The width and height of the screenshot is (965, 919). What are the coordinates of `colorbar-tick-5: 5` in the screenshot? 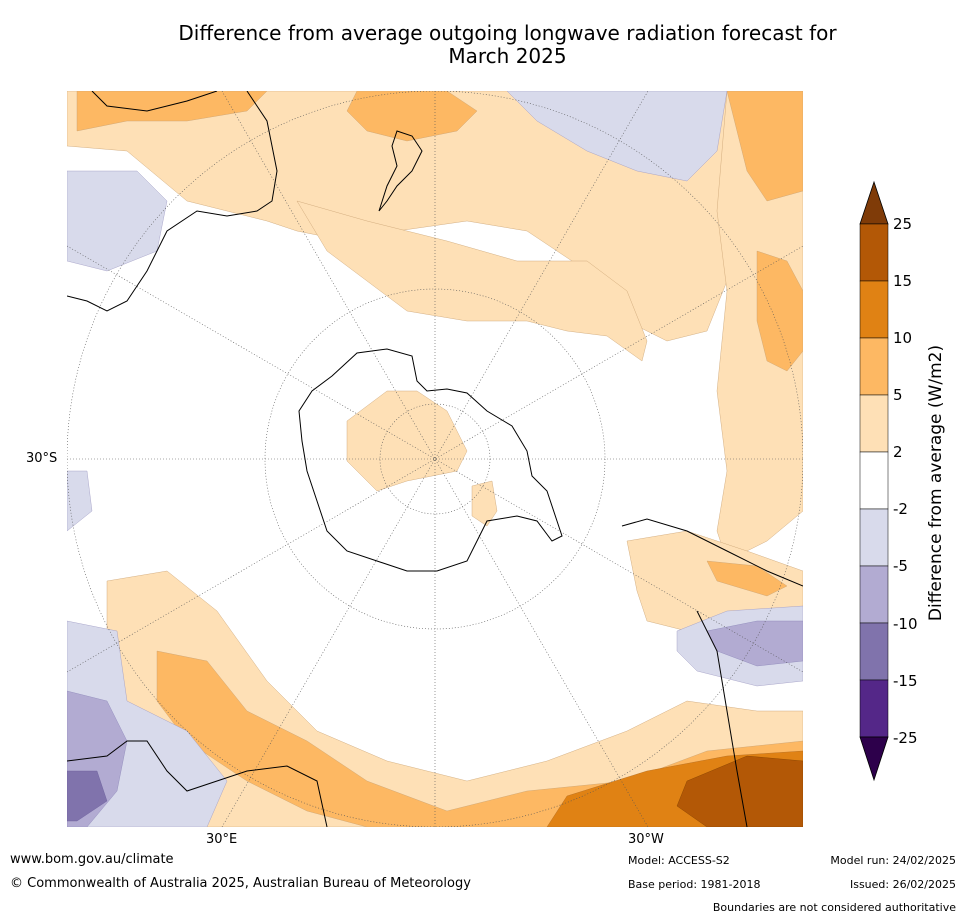 It's located at (898, 395).